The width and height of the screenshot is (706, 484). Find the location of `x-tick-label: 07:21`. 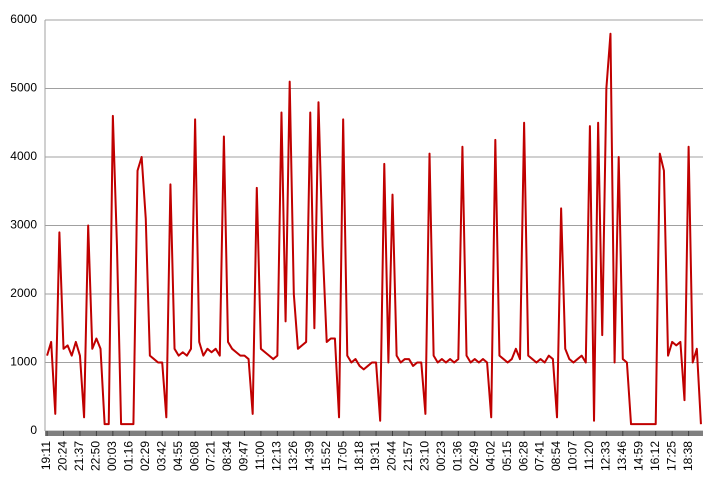

x-tick-label: 07:21 is located at coordinates (211, 456).